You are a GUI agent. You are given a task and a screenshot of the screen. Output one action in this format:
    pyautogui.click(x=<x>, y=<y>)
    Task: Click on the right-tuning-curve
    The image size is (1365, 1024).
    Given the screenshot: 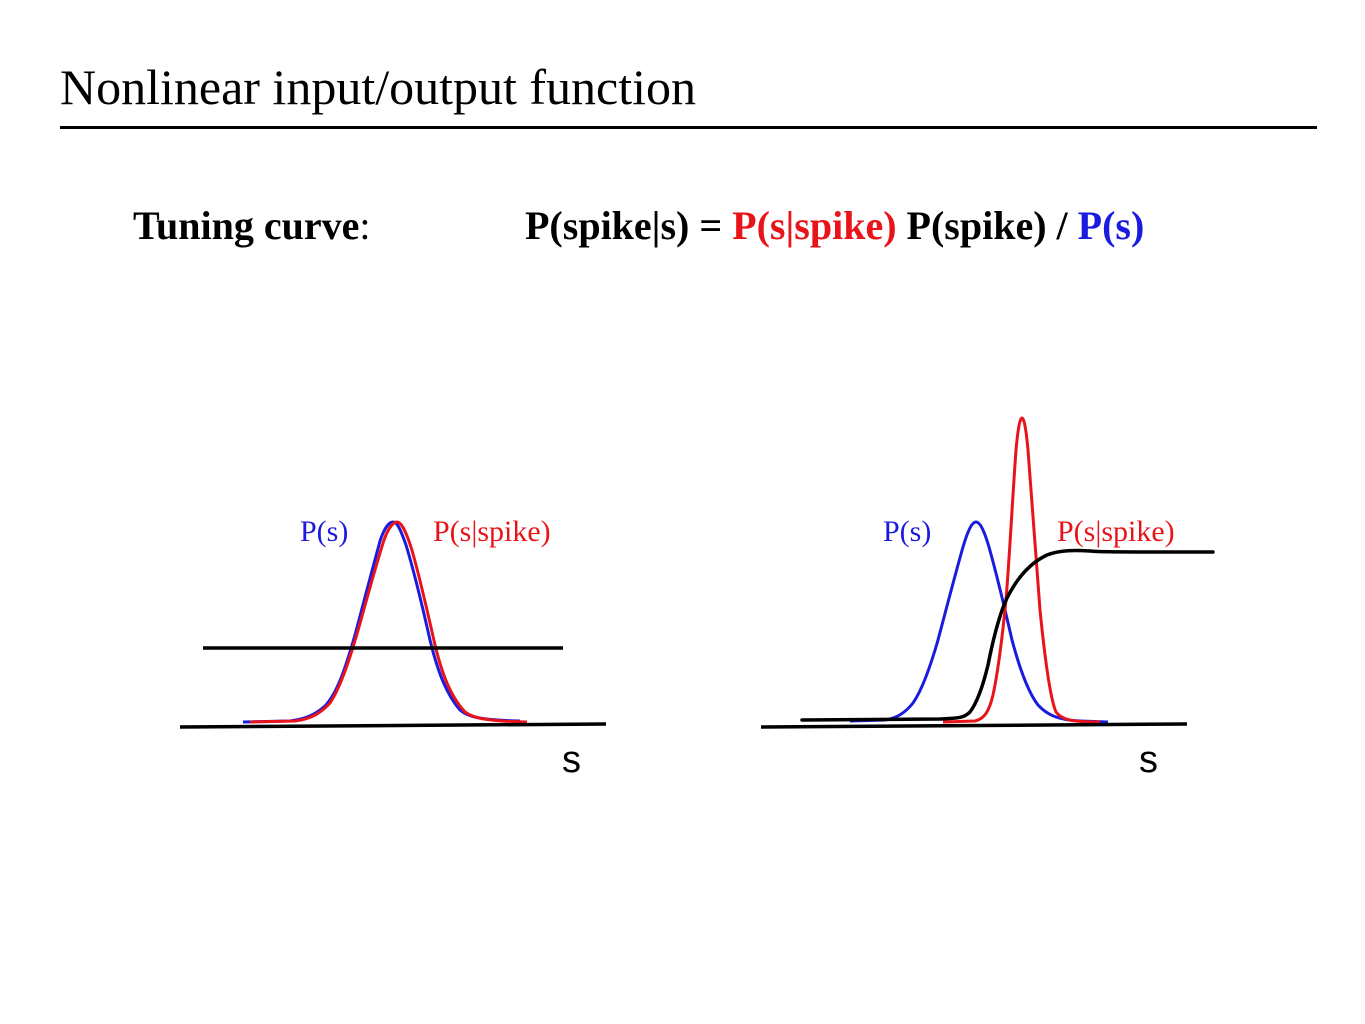 What is the action you would take?
    pyautogui.click(x=1007, y=635)
    